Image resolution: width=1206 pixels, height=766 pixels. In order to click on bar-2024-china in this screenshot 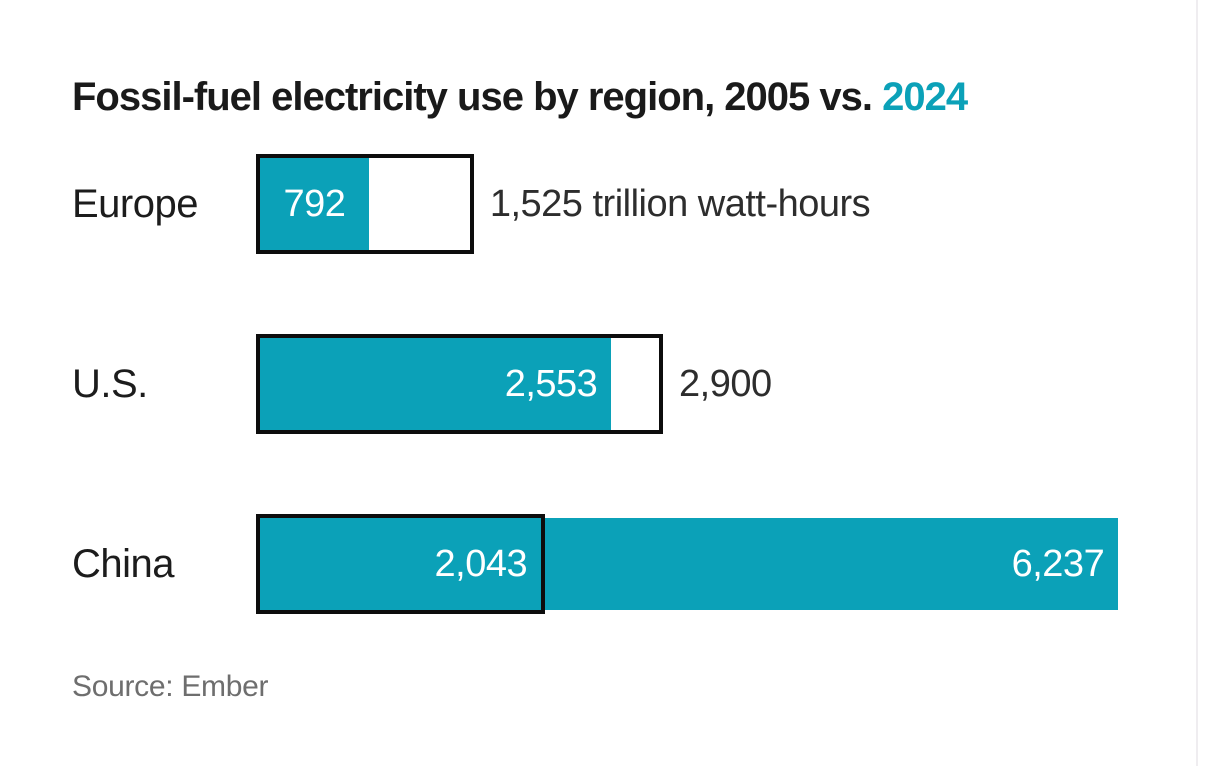, I will do `click(689, 564)`.